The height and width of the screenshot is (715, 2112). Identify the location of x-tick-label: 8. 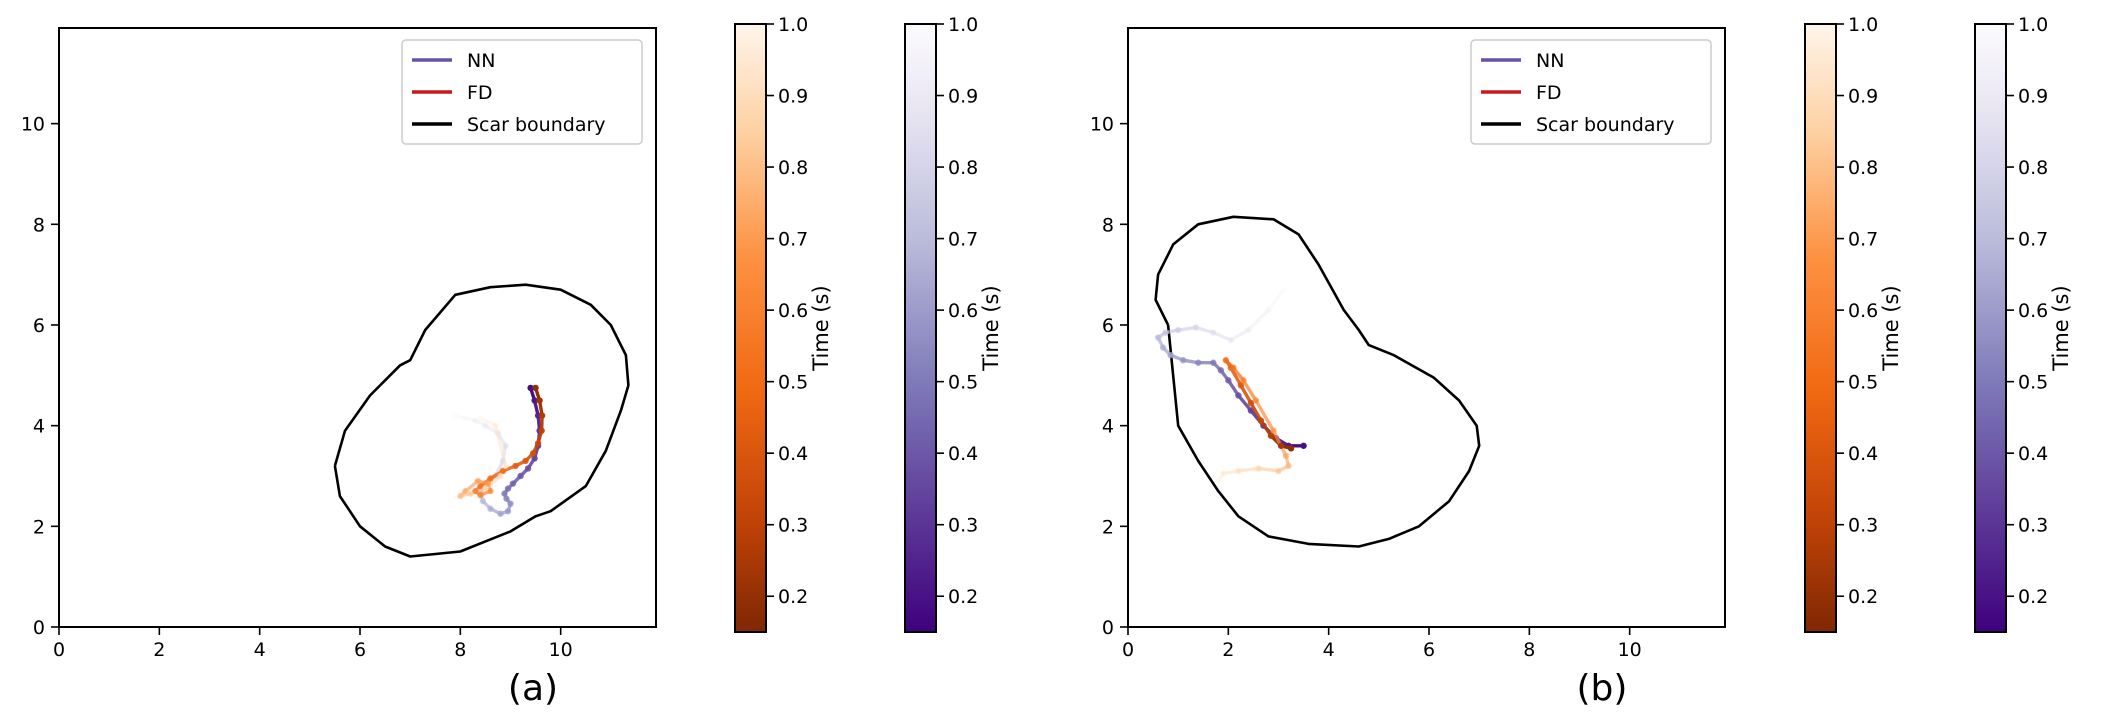
(460, 650).